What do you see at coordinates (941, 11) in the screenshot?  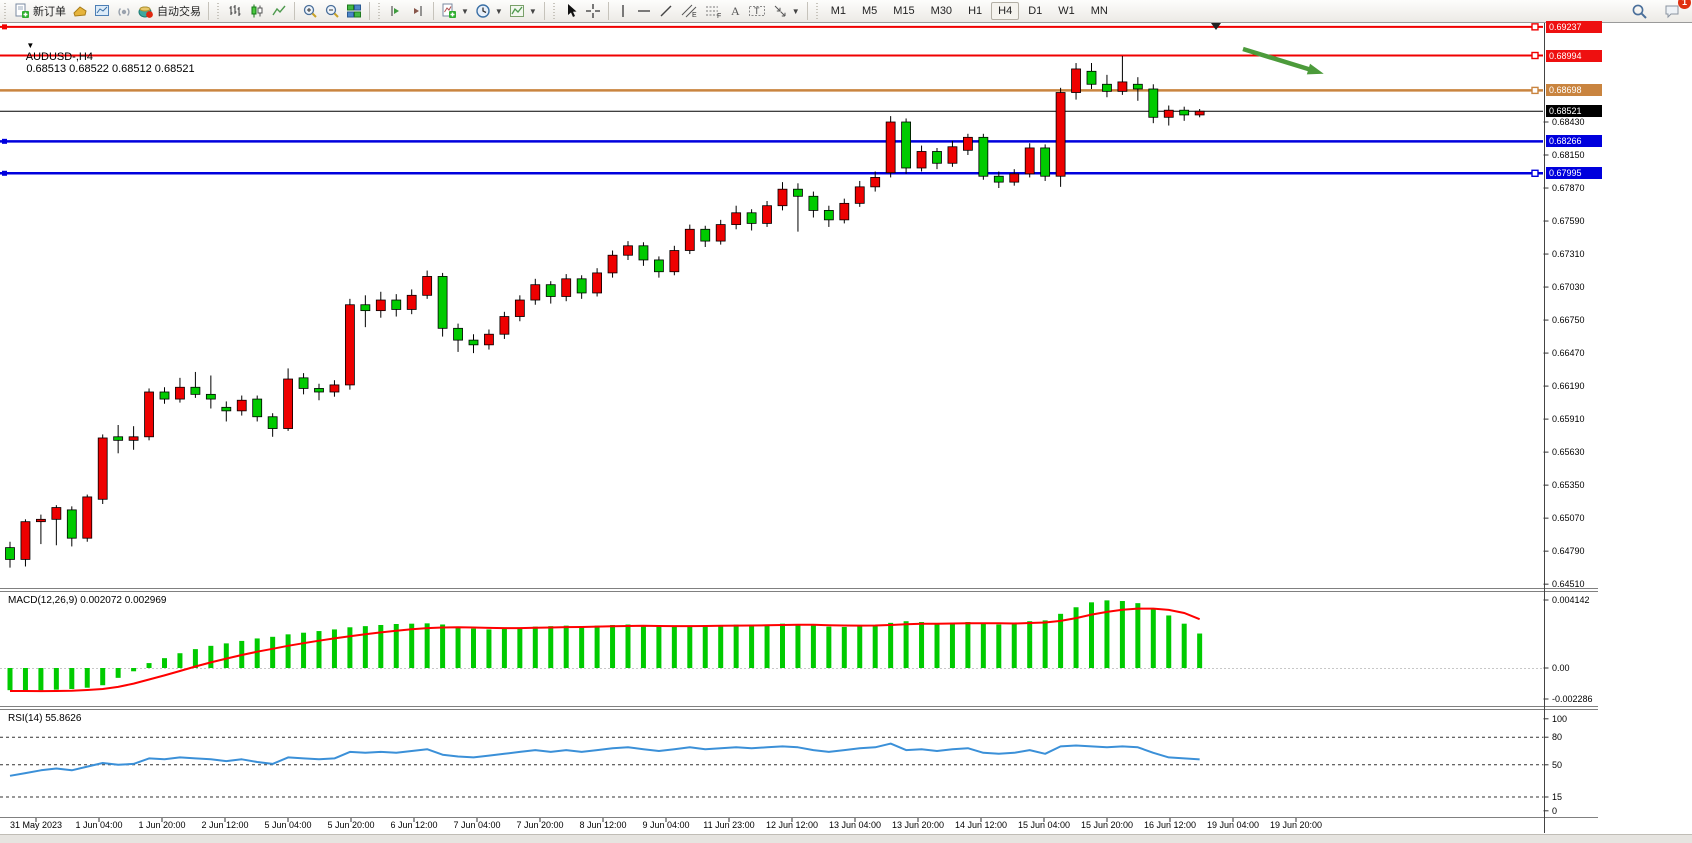 I see `timeframe-button-m30: M30` at bounding box center [941, 11].